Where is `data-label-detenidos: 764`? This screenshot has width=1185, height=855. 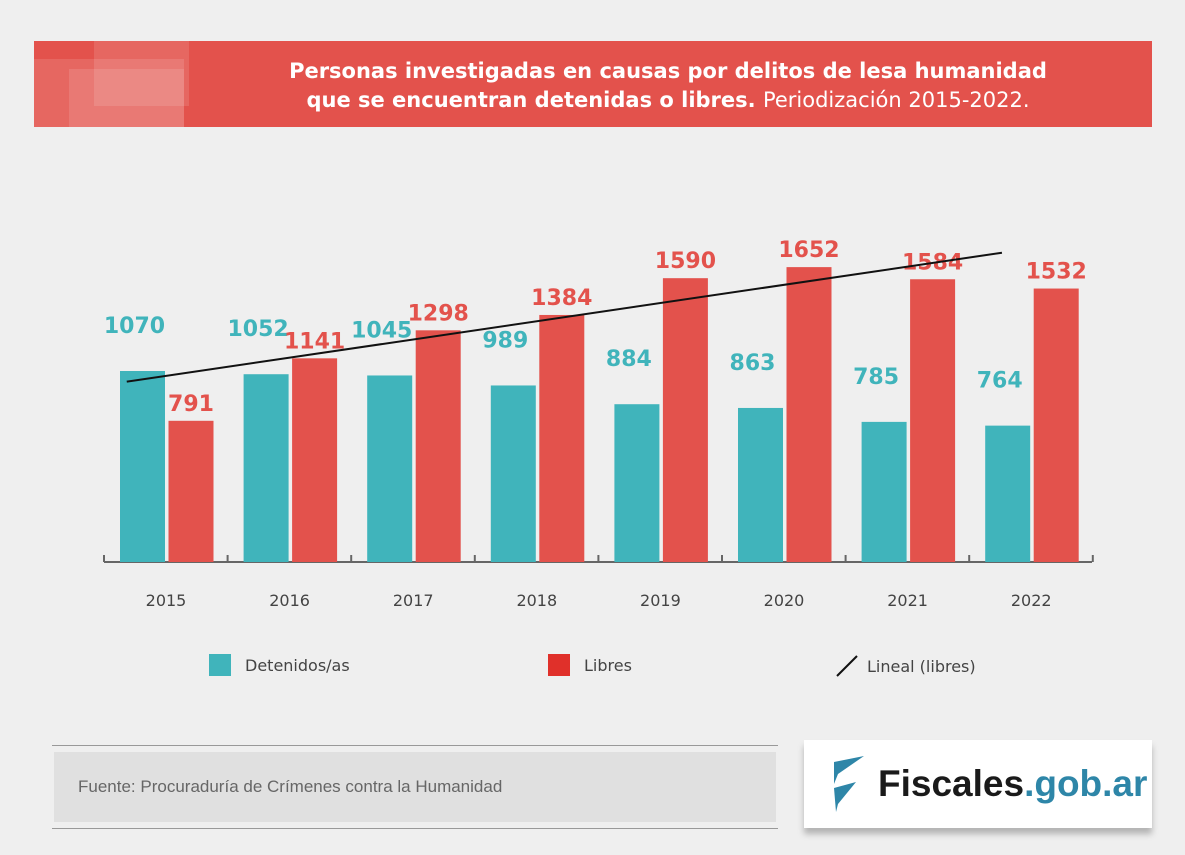
data-label-detenidos: 764 is located at coordinates (1000, 381).